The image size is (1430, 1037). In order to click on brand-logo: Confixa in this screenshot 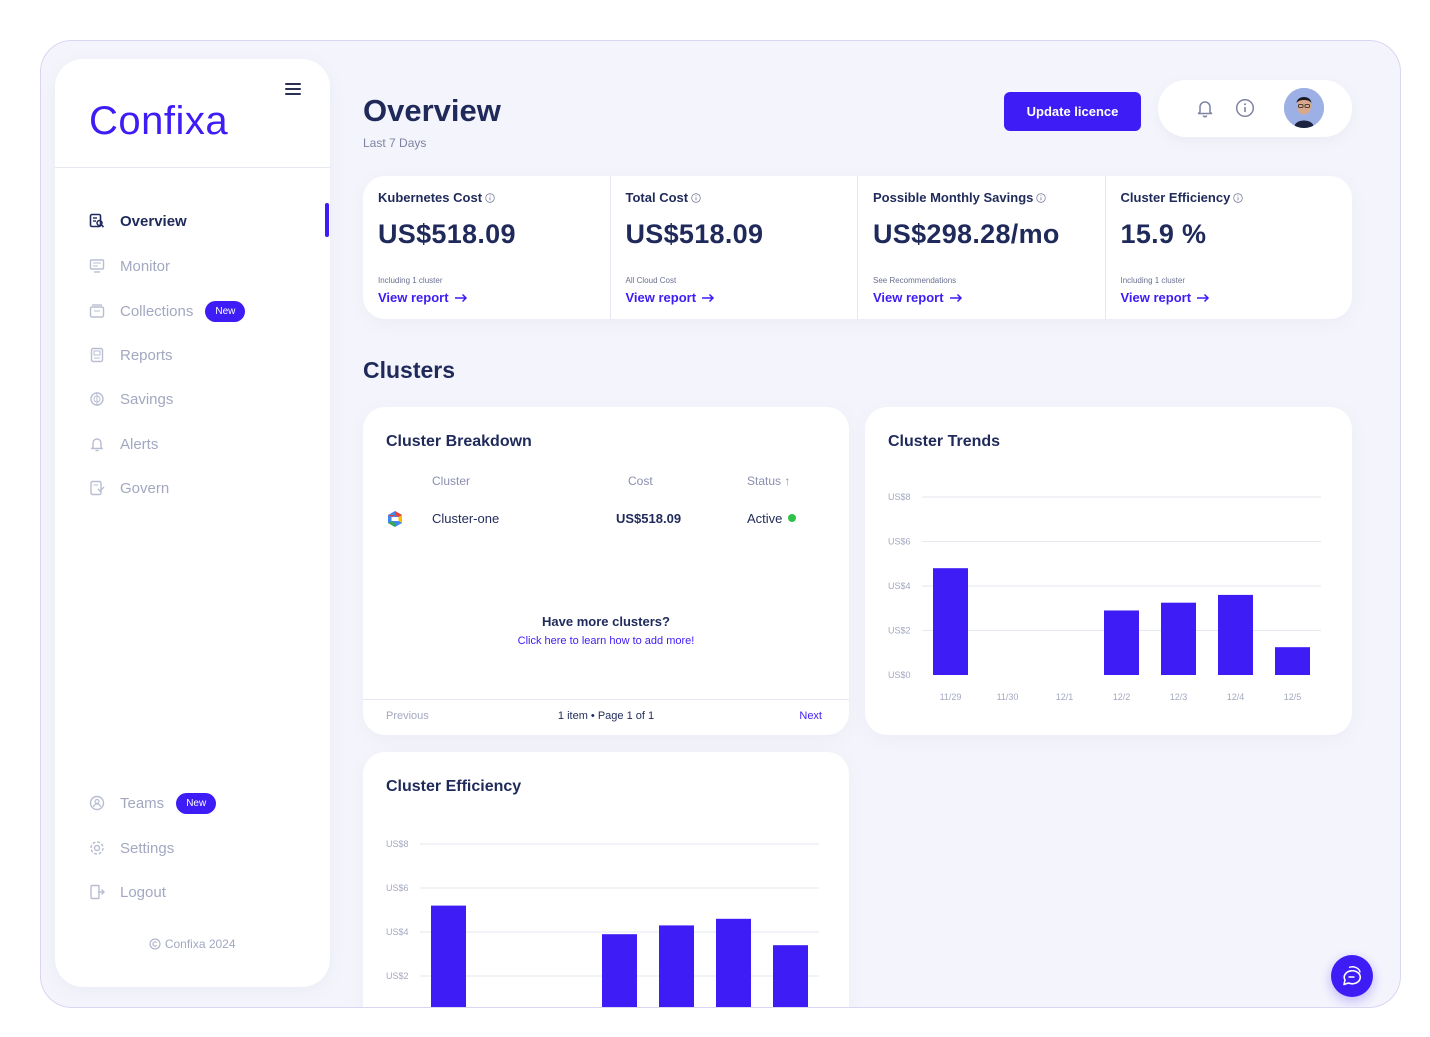, I will do `click(159, 121)`.